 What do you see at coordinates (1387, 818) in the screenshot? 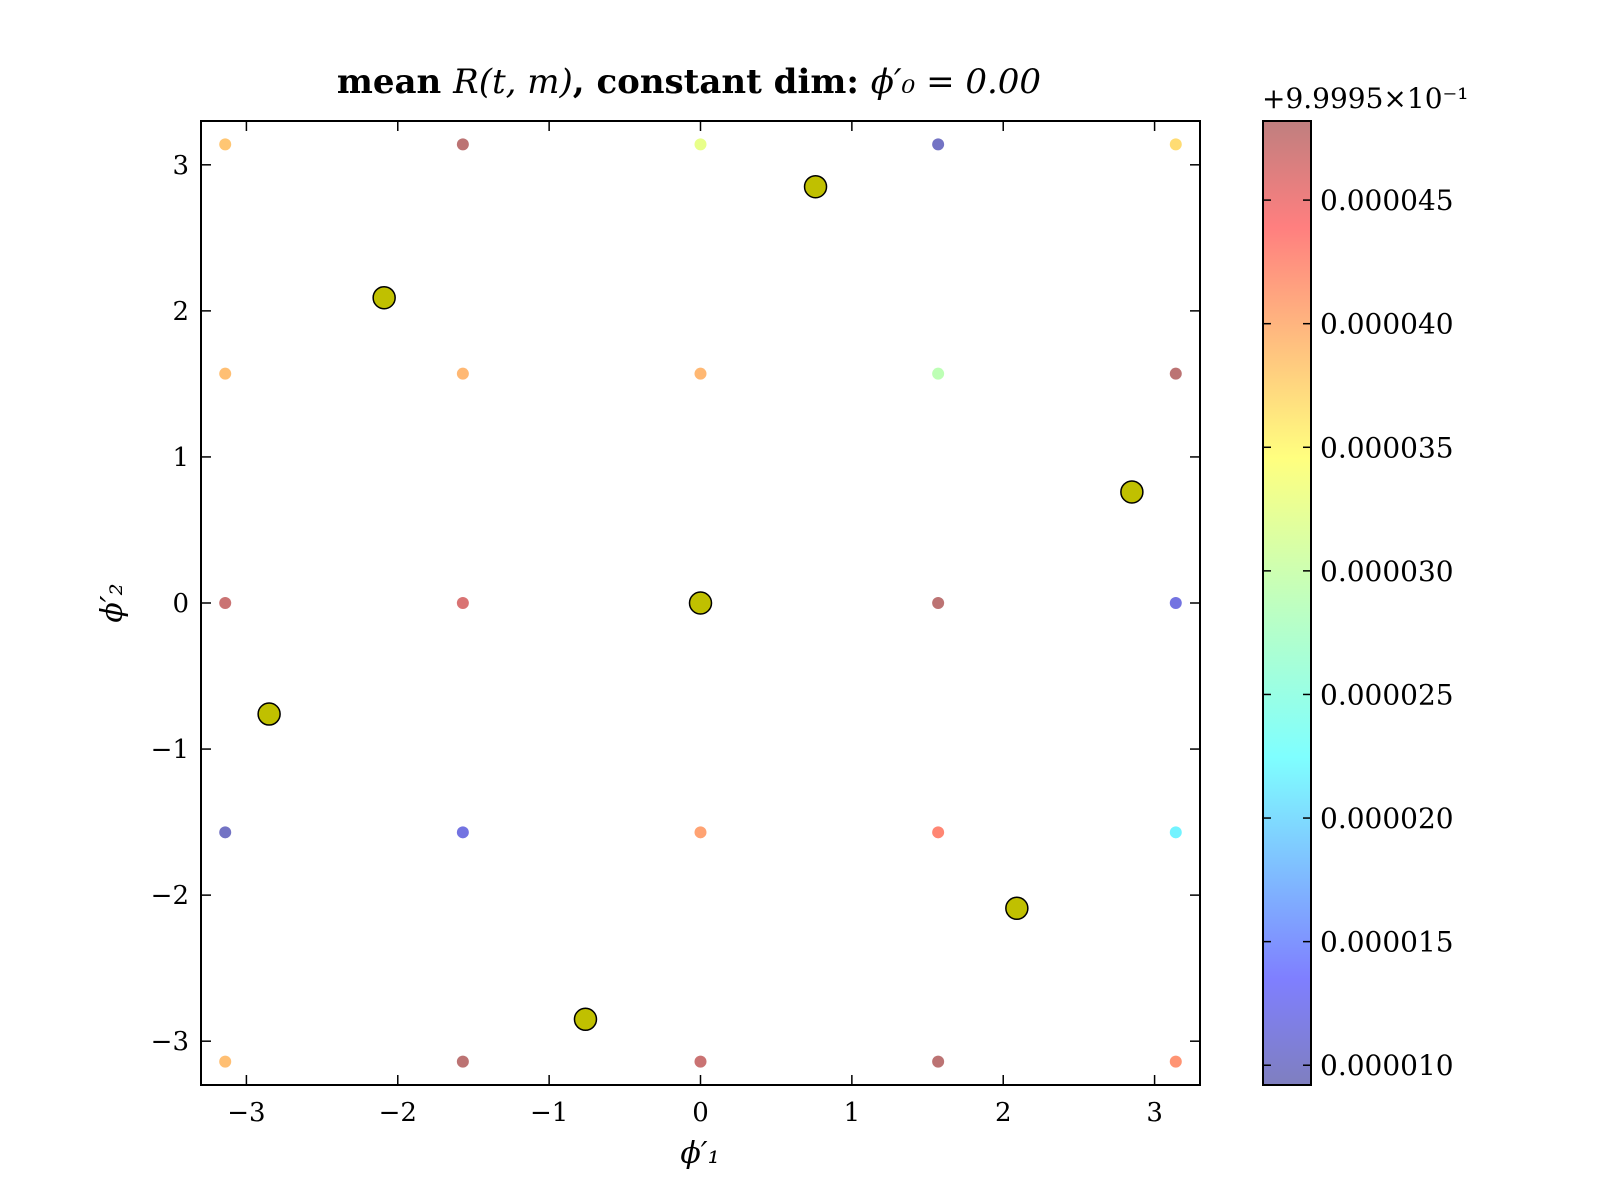
I see `colorbar-tick-label: 0.000020` at bounding box center [1387, 818].